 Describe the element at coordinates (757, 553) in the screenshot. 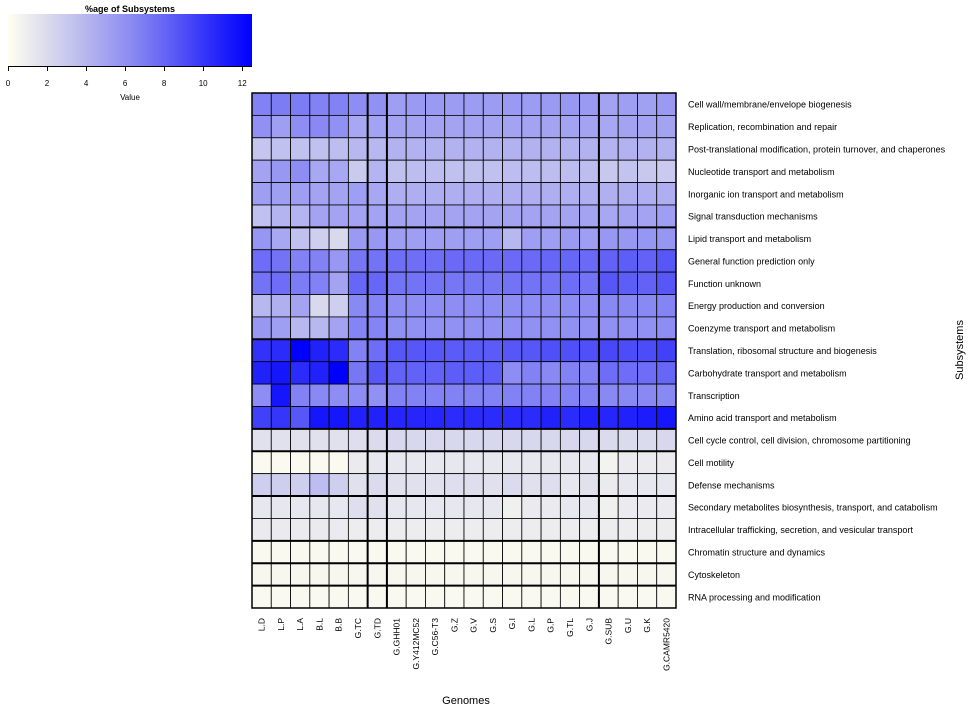

I see `row-label: Chromatin structure and dynamics` at that location.